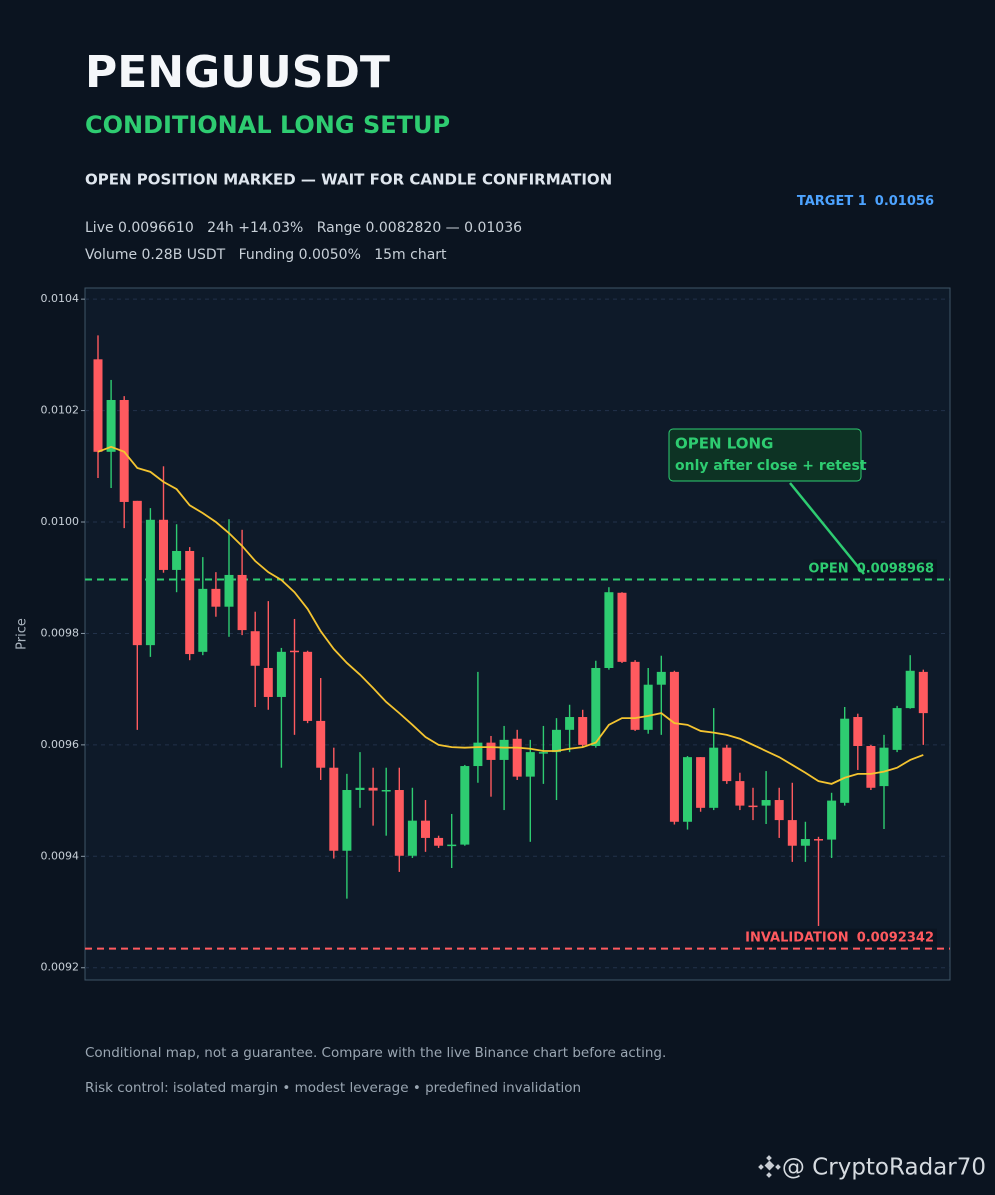 Image resolution: width=995 pixels, height=1195 pixels. I want to click on annotation-text: OPEN LONG, so click(724, 444).